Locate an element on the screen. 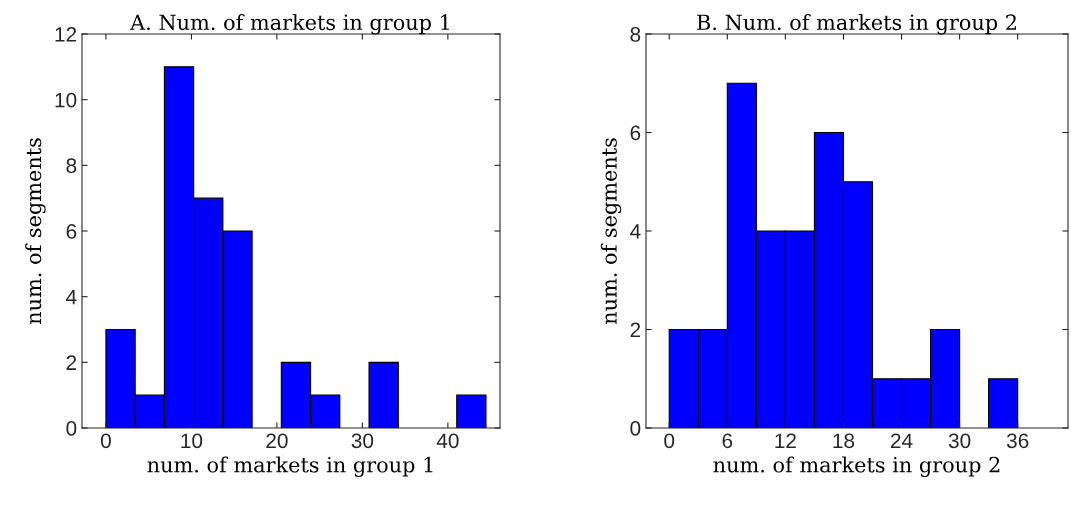 This screenshot has height=505, width=1071. x-tick-label: 18 is located at coordinates (844, 441).